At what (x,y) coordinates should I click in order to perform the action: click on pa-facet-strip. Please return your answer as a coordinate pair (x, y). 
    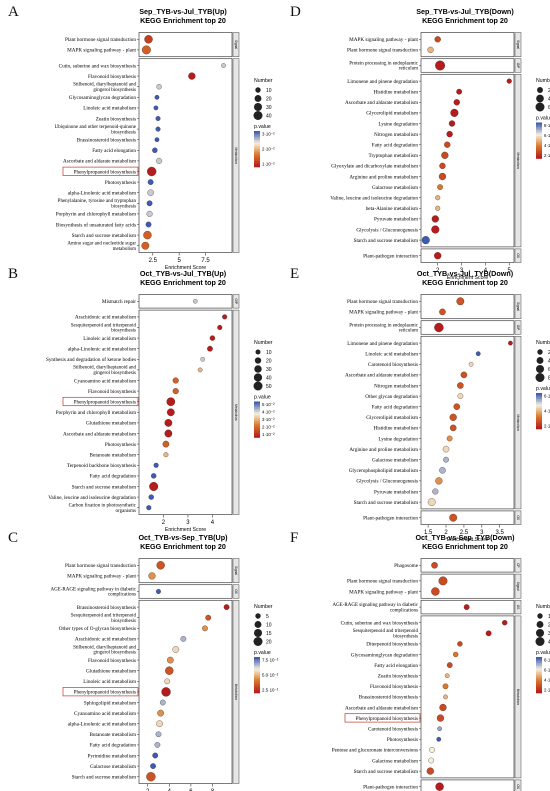
    Looking at the image, I should click on (236, 44).